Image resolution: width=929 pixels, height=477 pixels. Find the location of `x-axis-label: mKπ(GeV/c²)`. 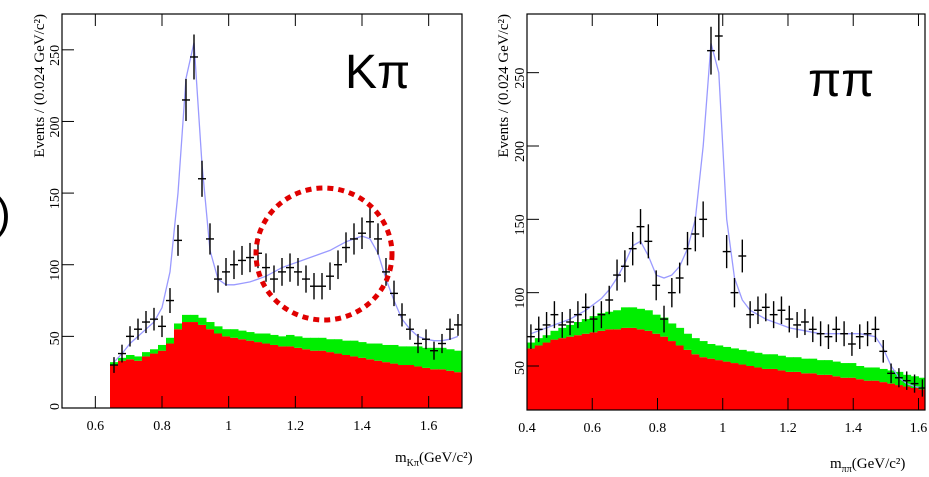

x-axis-label: mKπ(GeV/c²) is located at coordinates (434, 459).